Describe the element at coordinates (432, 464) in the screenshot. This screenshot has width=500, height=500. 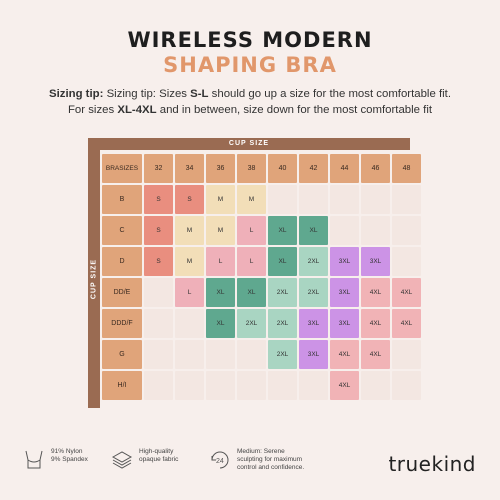
I see `brand-logo: truekind` at that location.